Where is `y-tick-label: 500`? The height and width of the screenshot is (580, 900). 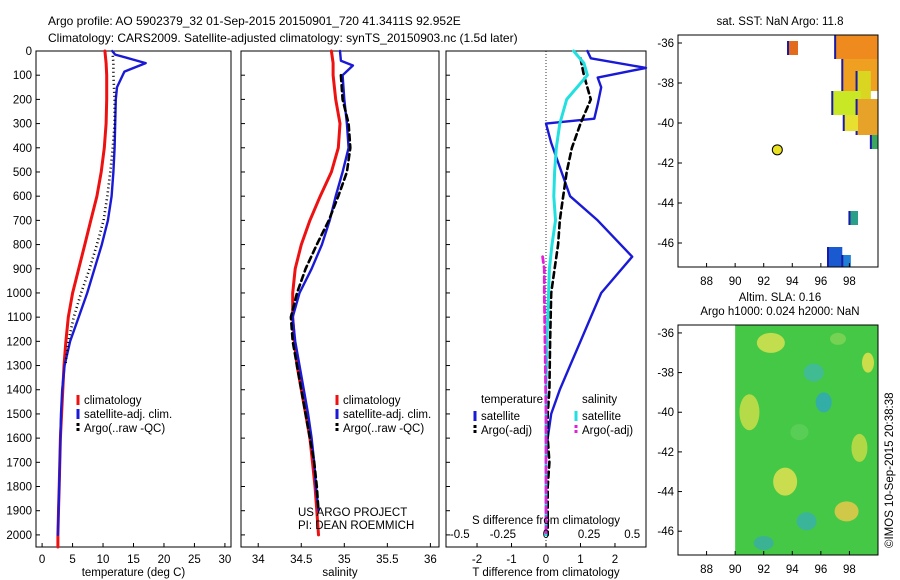 y-tick-label: 500 is located at coordinates (22, 173).